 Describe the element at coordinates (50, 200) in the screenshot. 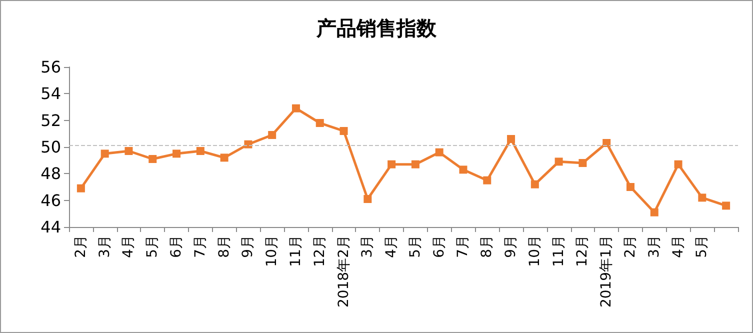

I see `y-tick-label: 46` at that location.